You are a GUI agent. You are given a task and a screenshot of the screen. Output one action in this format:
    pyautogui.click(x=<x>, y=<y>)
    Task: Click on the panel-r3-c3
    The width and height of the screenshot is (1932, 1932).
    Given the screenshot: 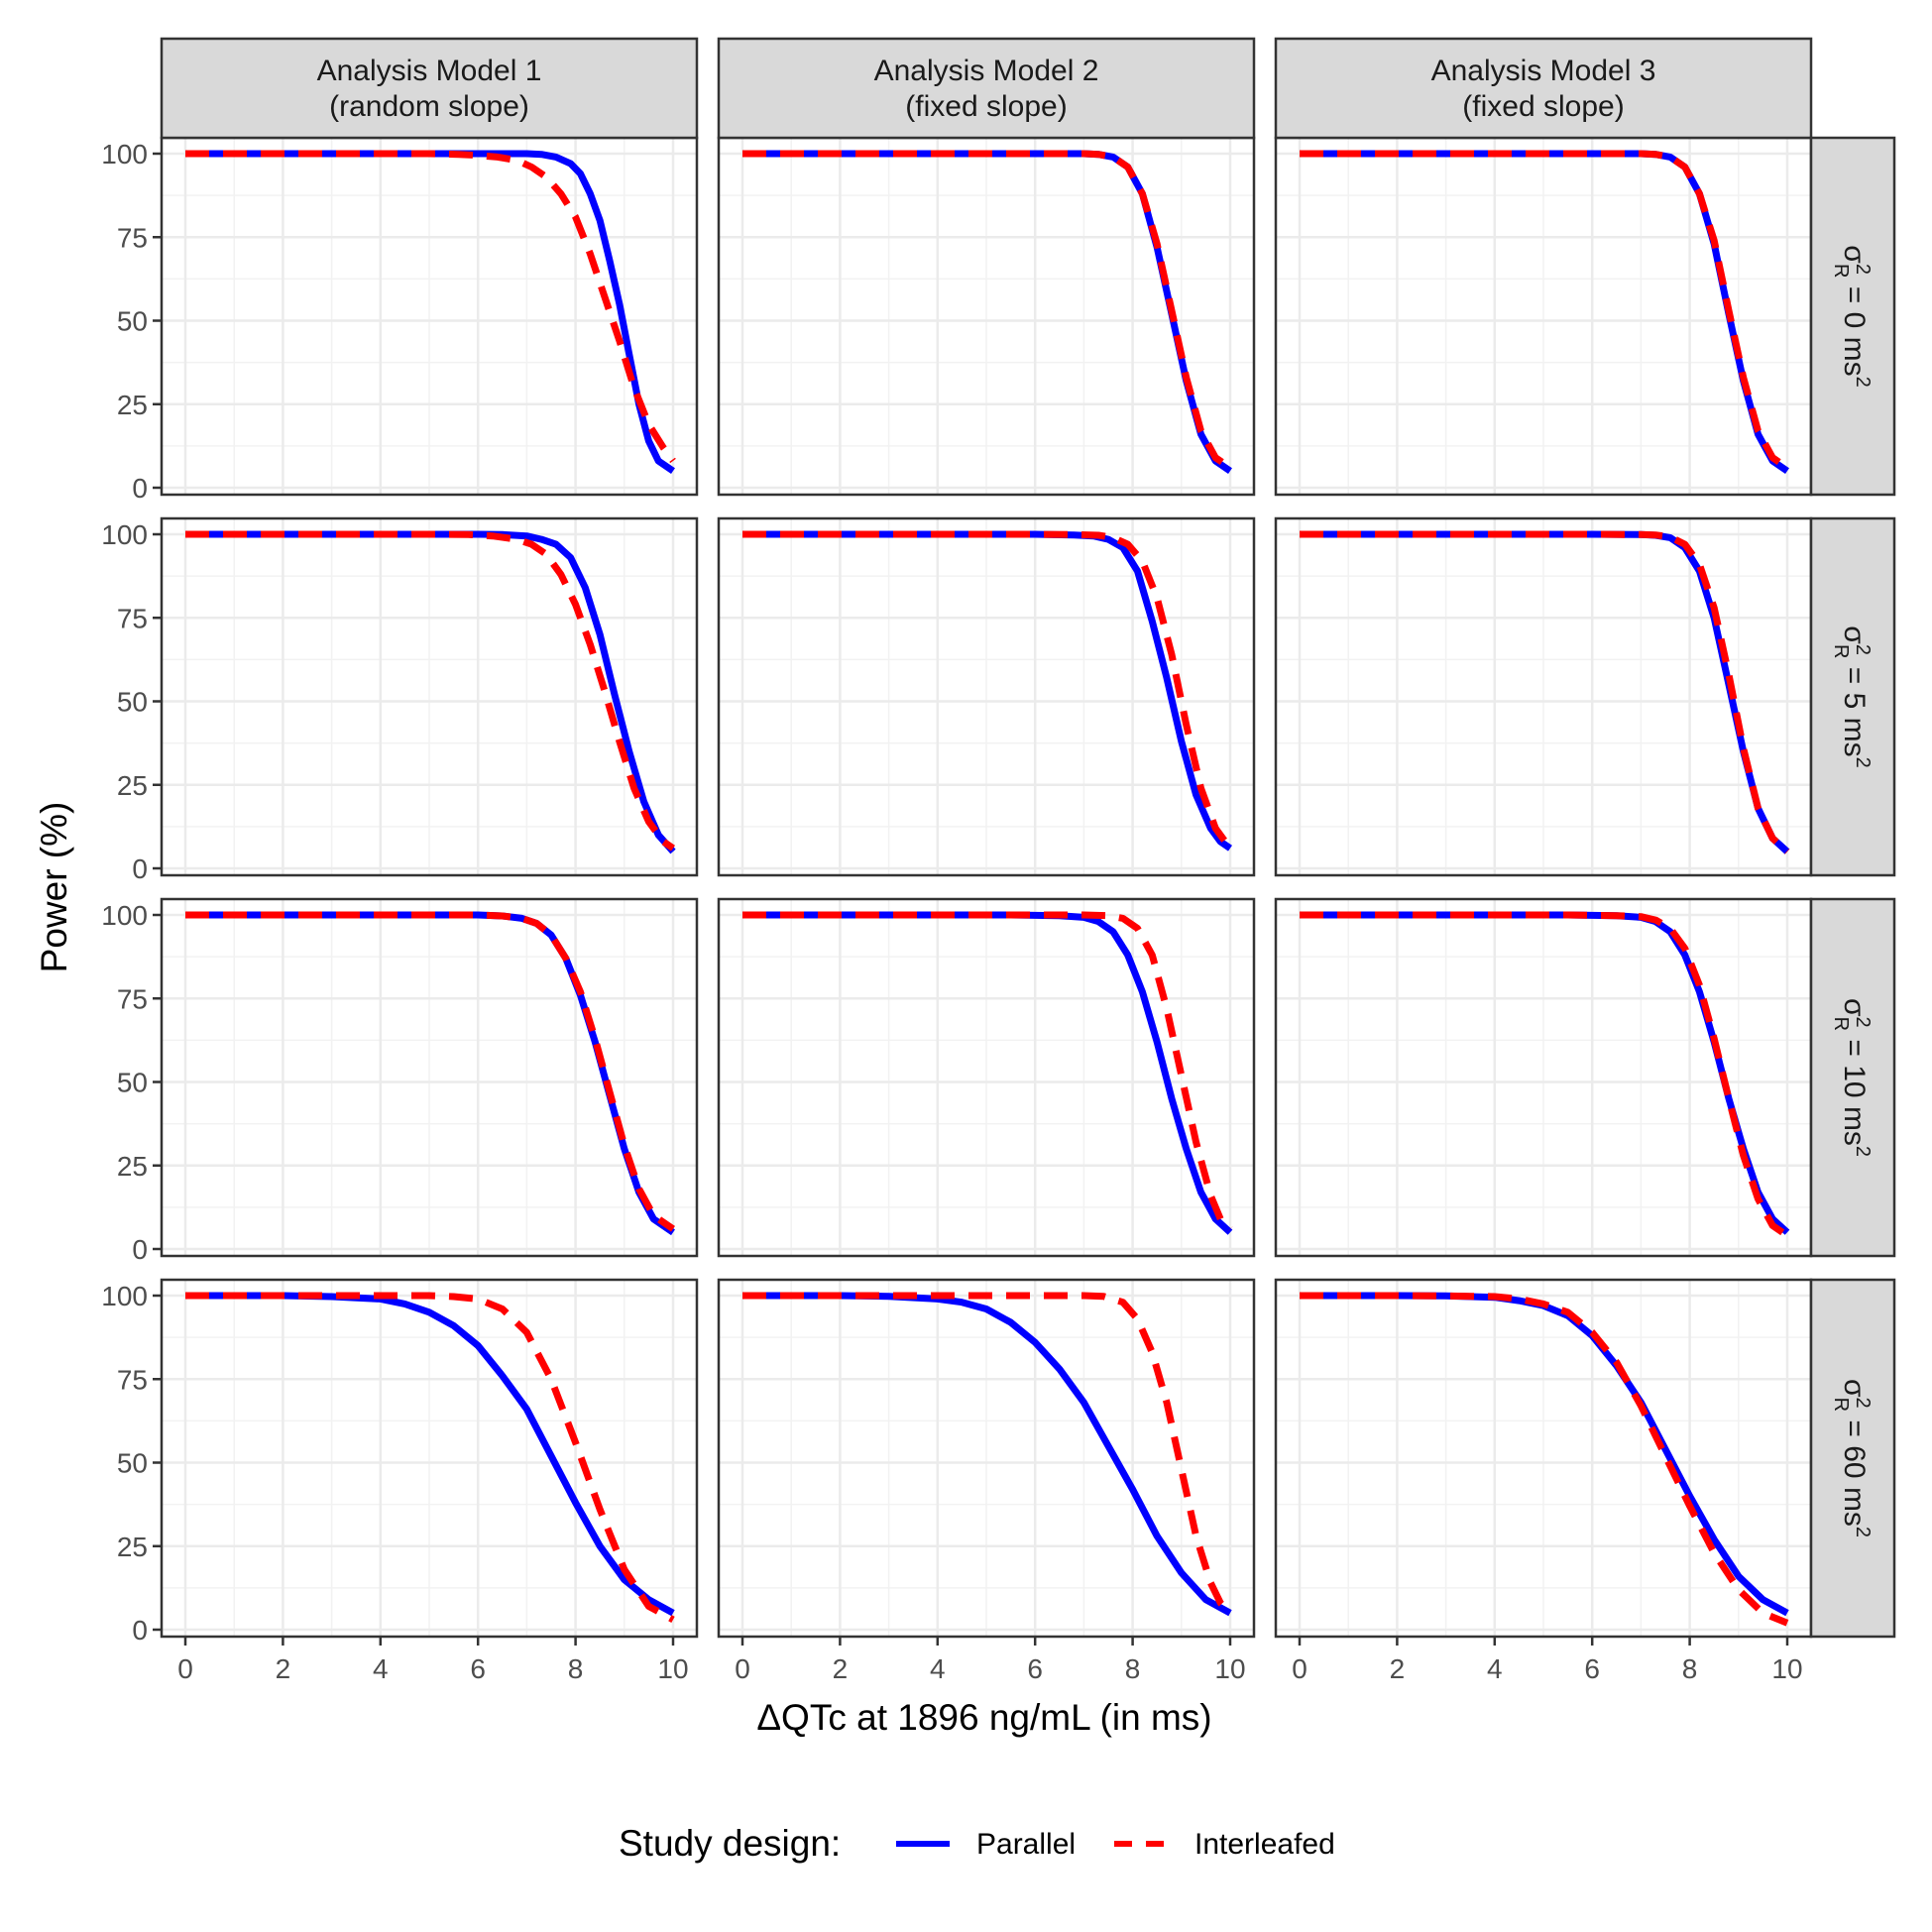 What is the action you would take?
    pyautogui.click(x=1543, y=1077)
    